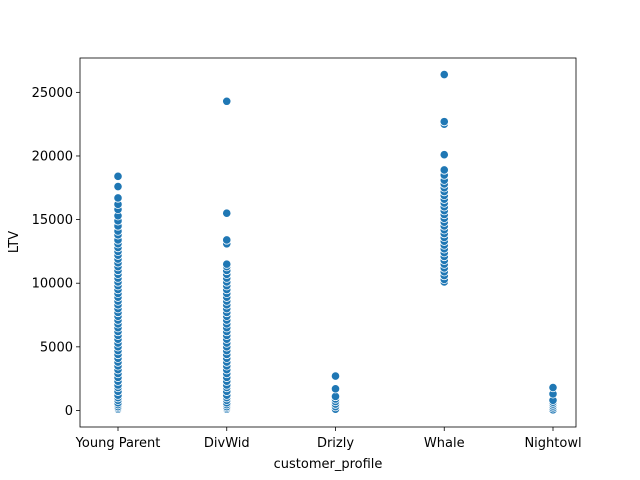 The width and height of the screenshot is (640, 480). I want to click on x-tick-label: Nightowl, so click(552, 443).